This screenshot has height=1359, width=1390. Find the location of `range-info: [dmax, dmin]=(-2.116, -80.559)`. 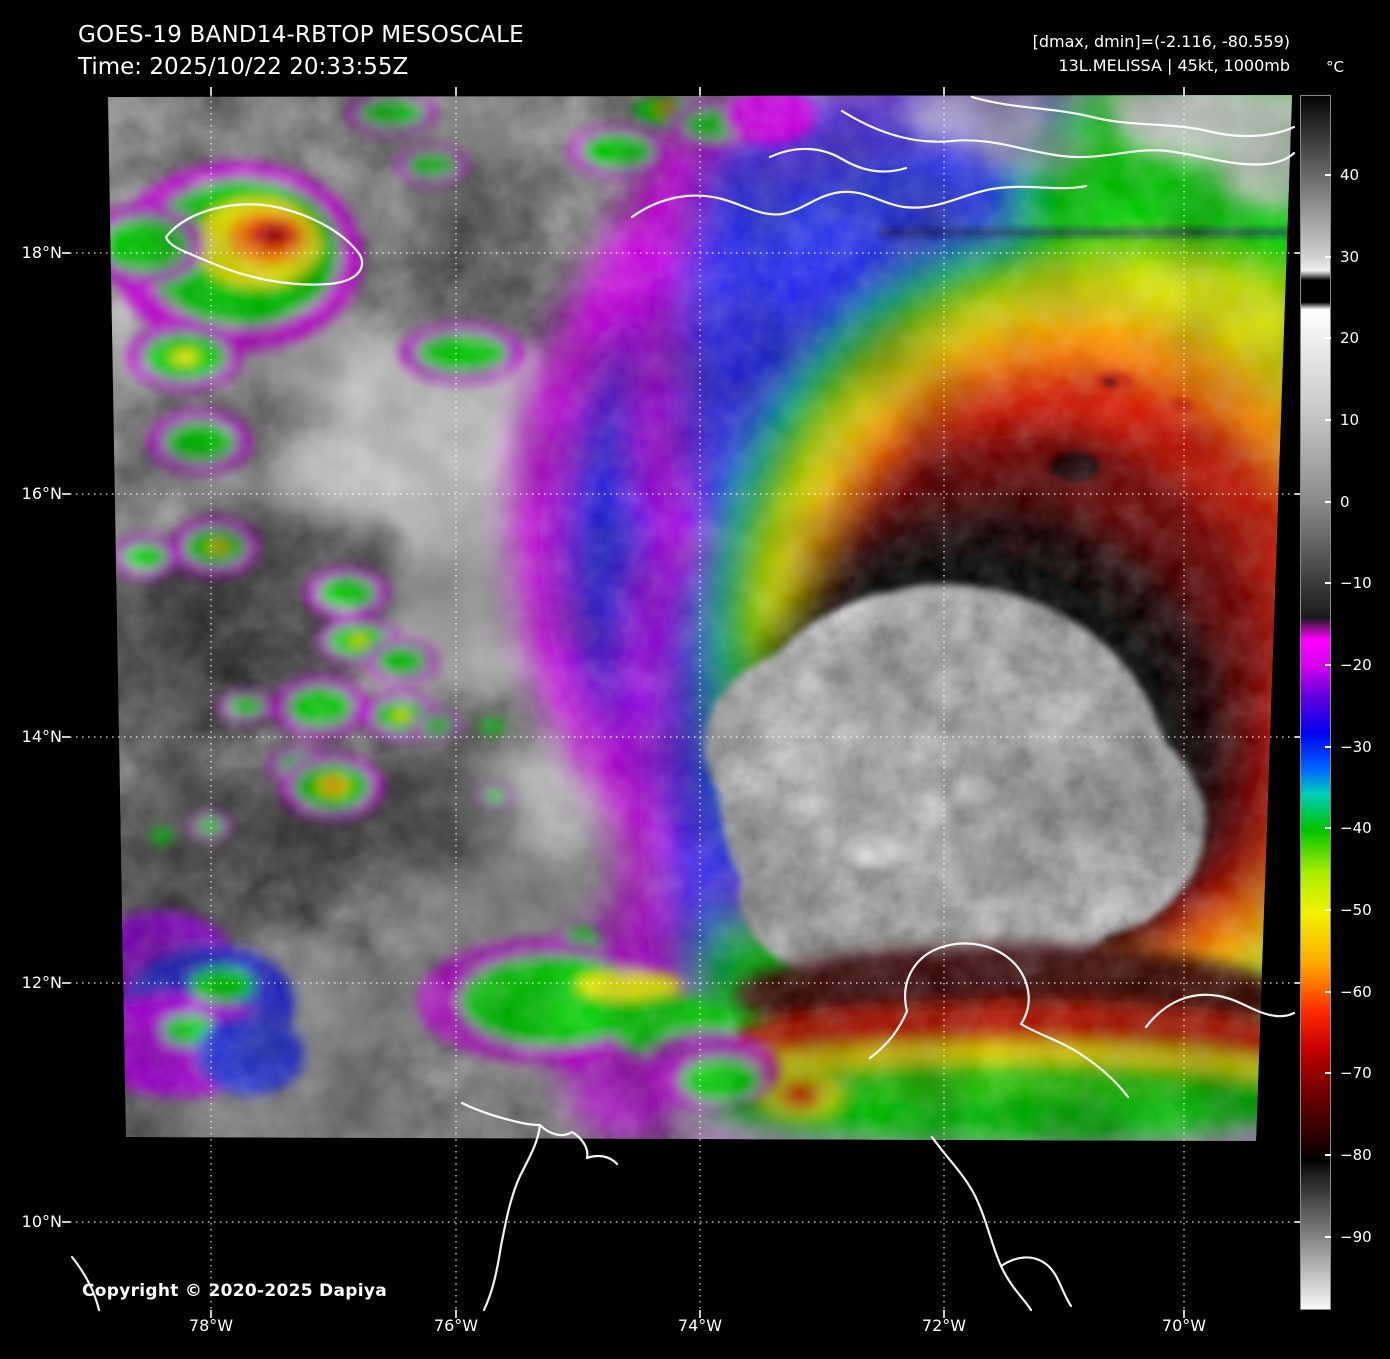

range-info: [dmax, dmin]=(-2.116, -80.559) is located at coordinates (1161, 41).